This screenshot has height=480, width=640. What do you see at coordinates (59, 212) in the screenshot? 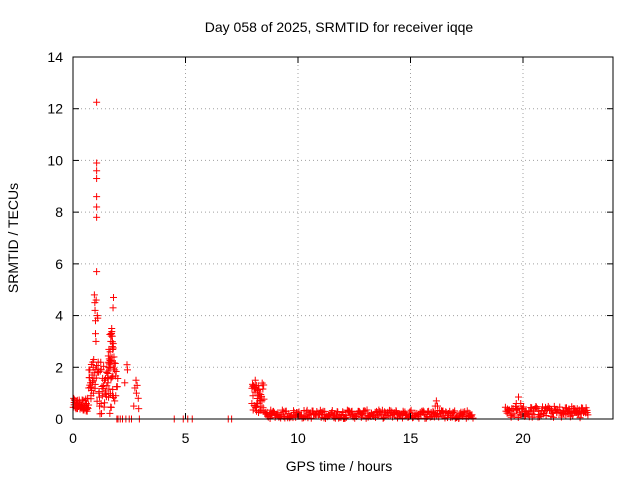
I see `y-tick-label: 8` at bounding box center [59, 212].